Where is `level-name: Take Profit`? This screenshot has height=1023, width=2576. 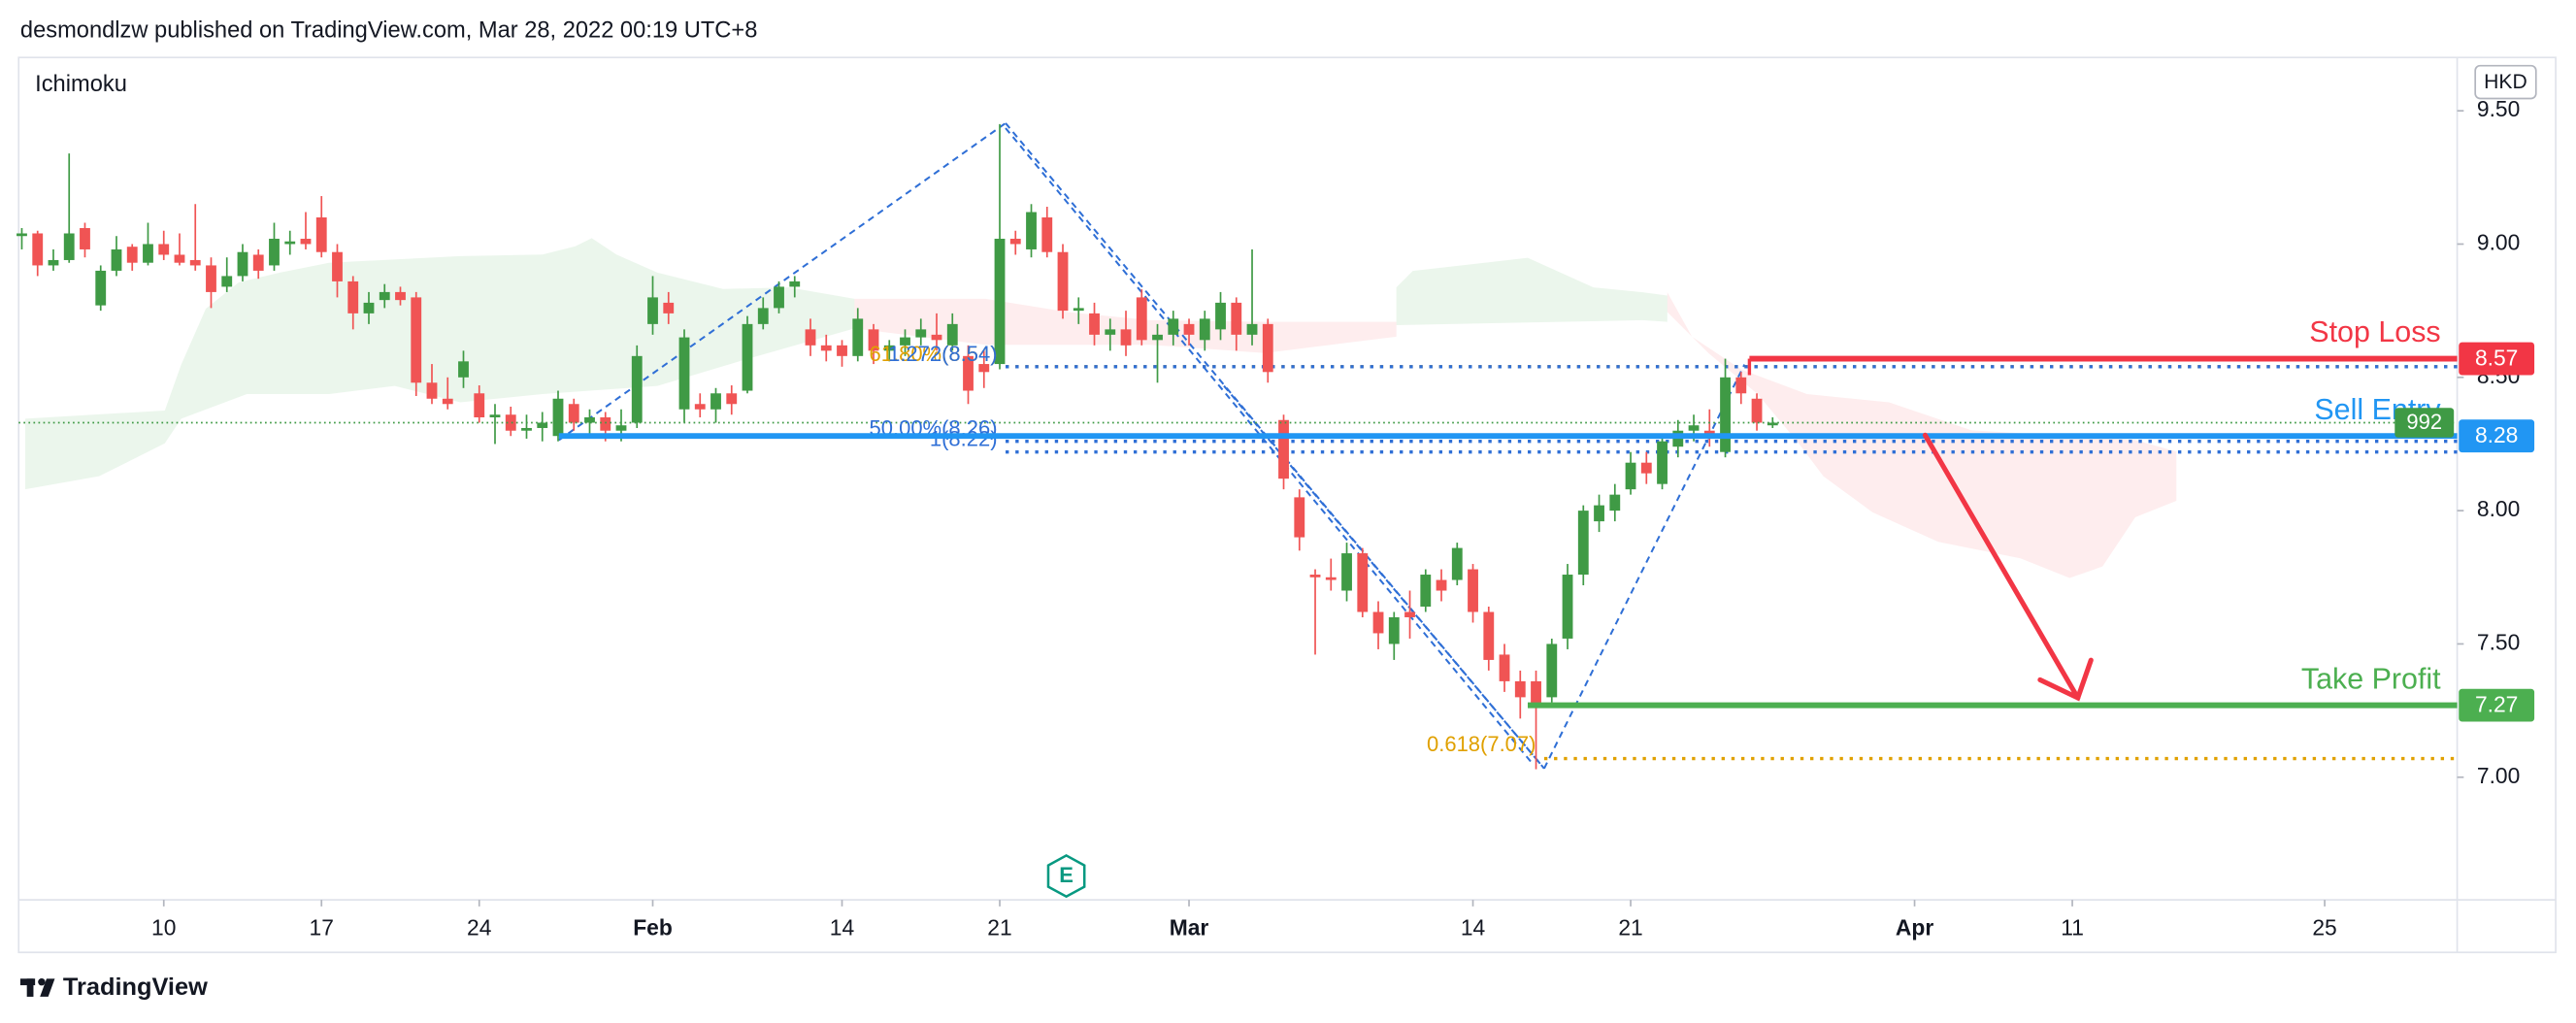 level-name: Take Profit is located at coordinates (2371, 678).